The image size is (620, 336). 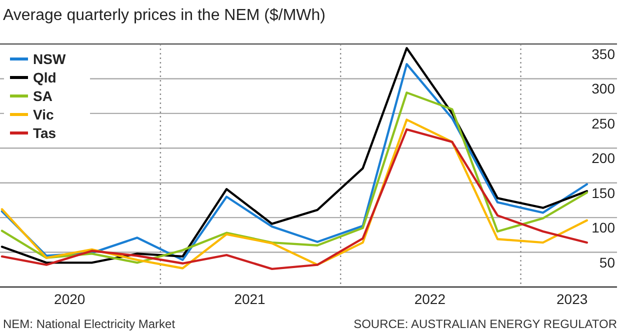 What do you see at coordinates (70, 299) in the screenshot?
I see `x-tick-label: 2020` at bounding box center [70, 299].